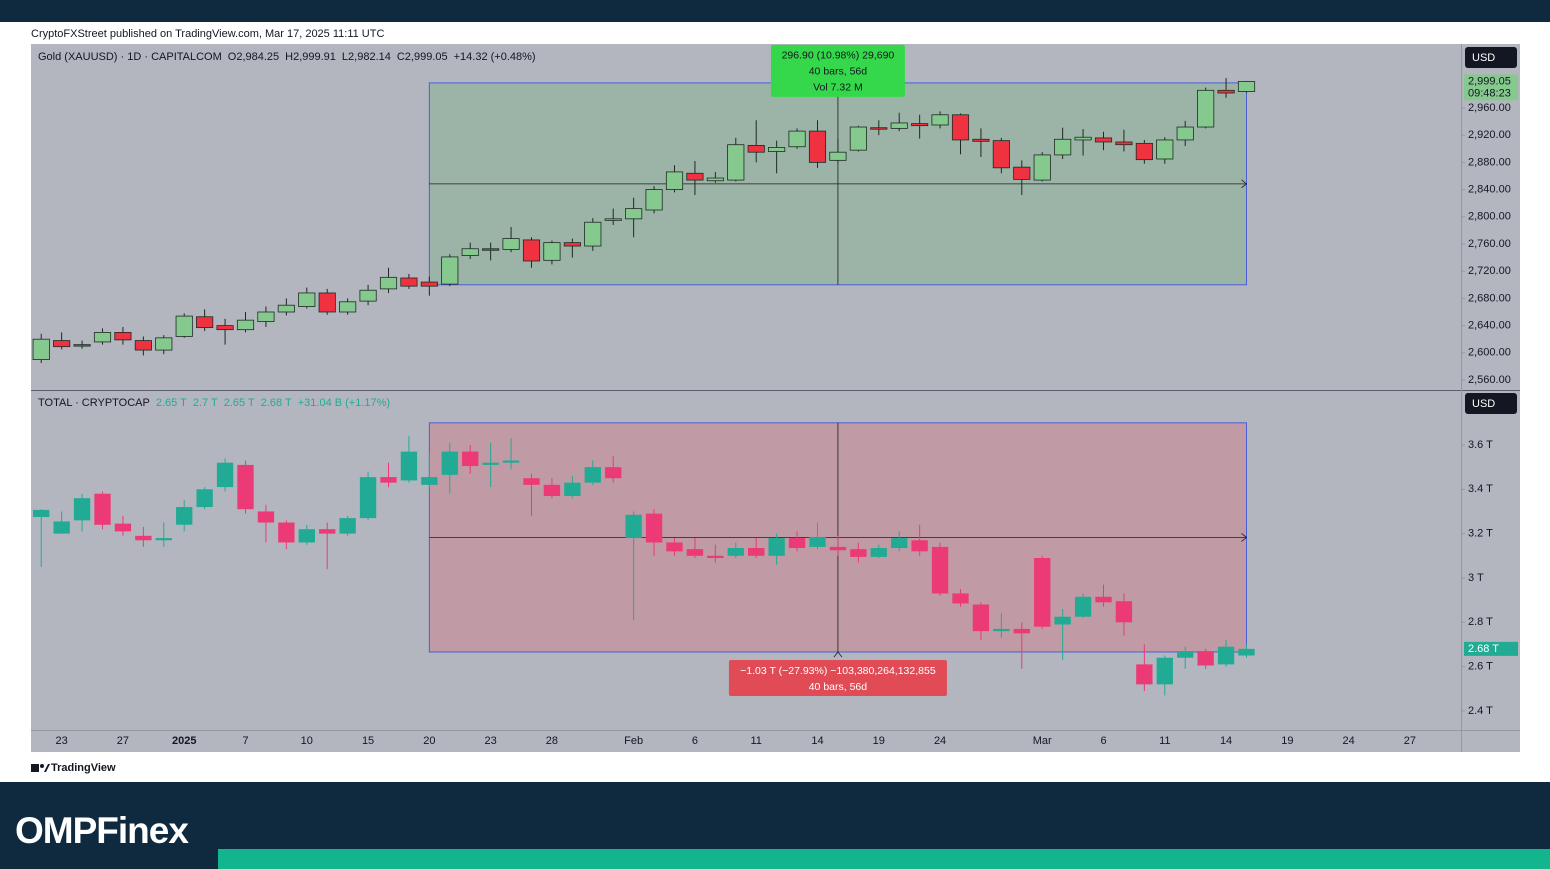  I want to click on y-tick-label: 2.6 T, so click(1480, 667).